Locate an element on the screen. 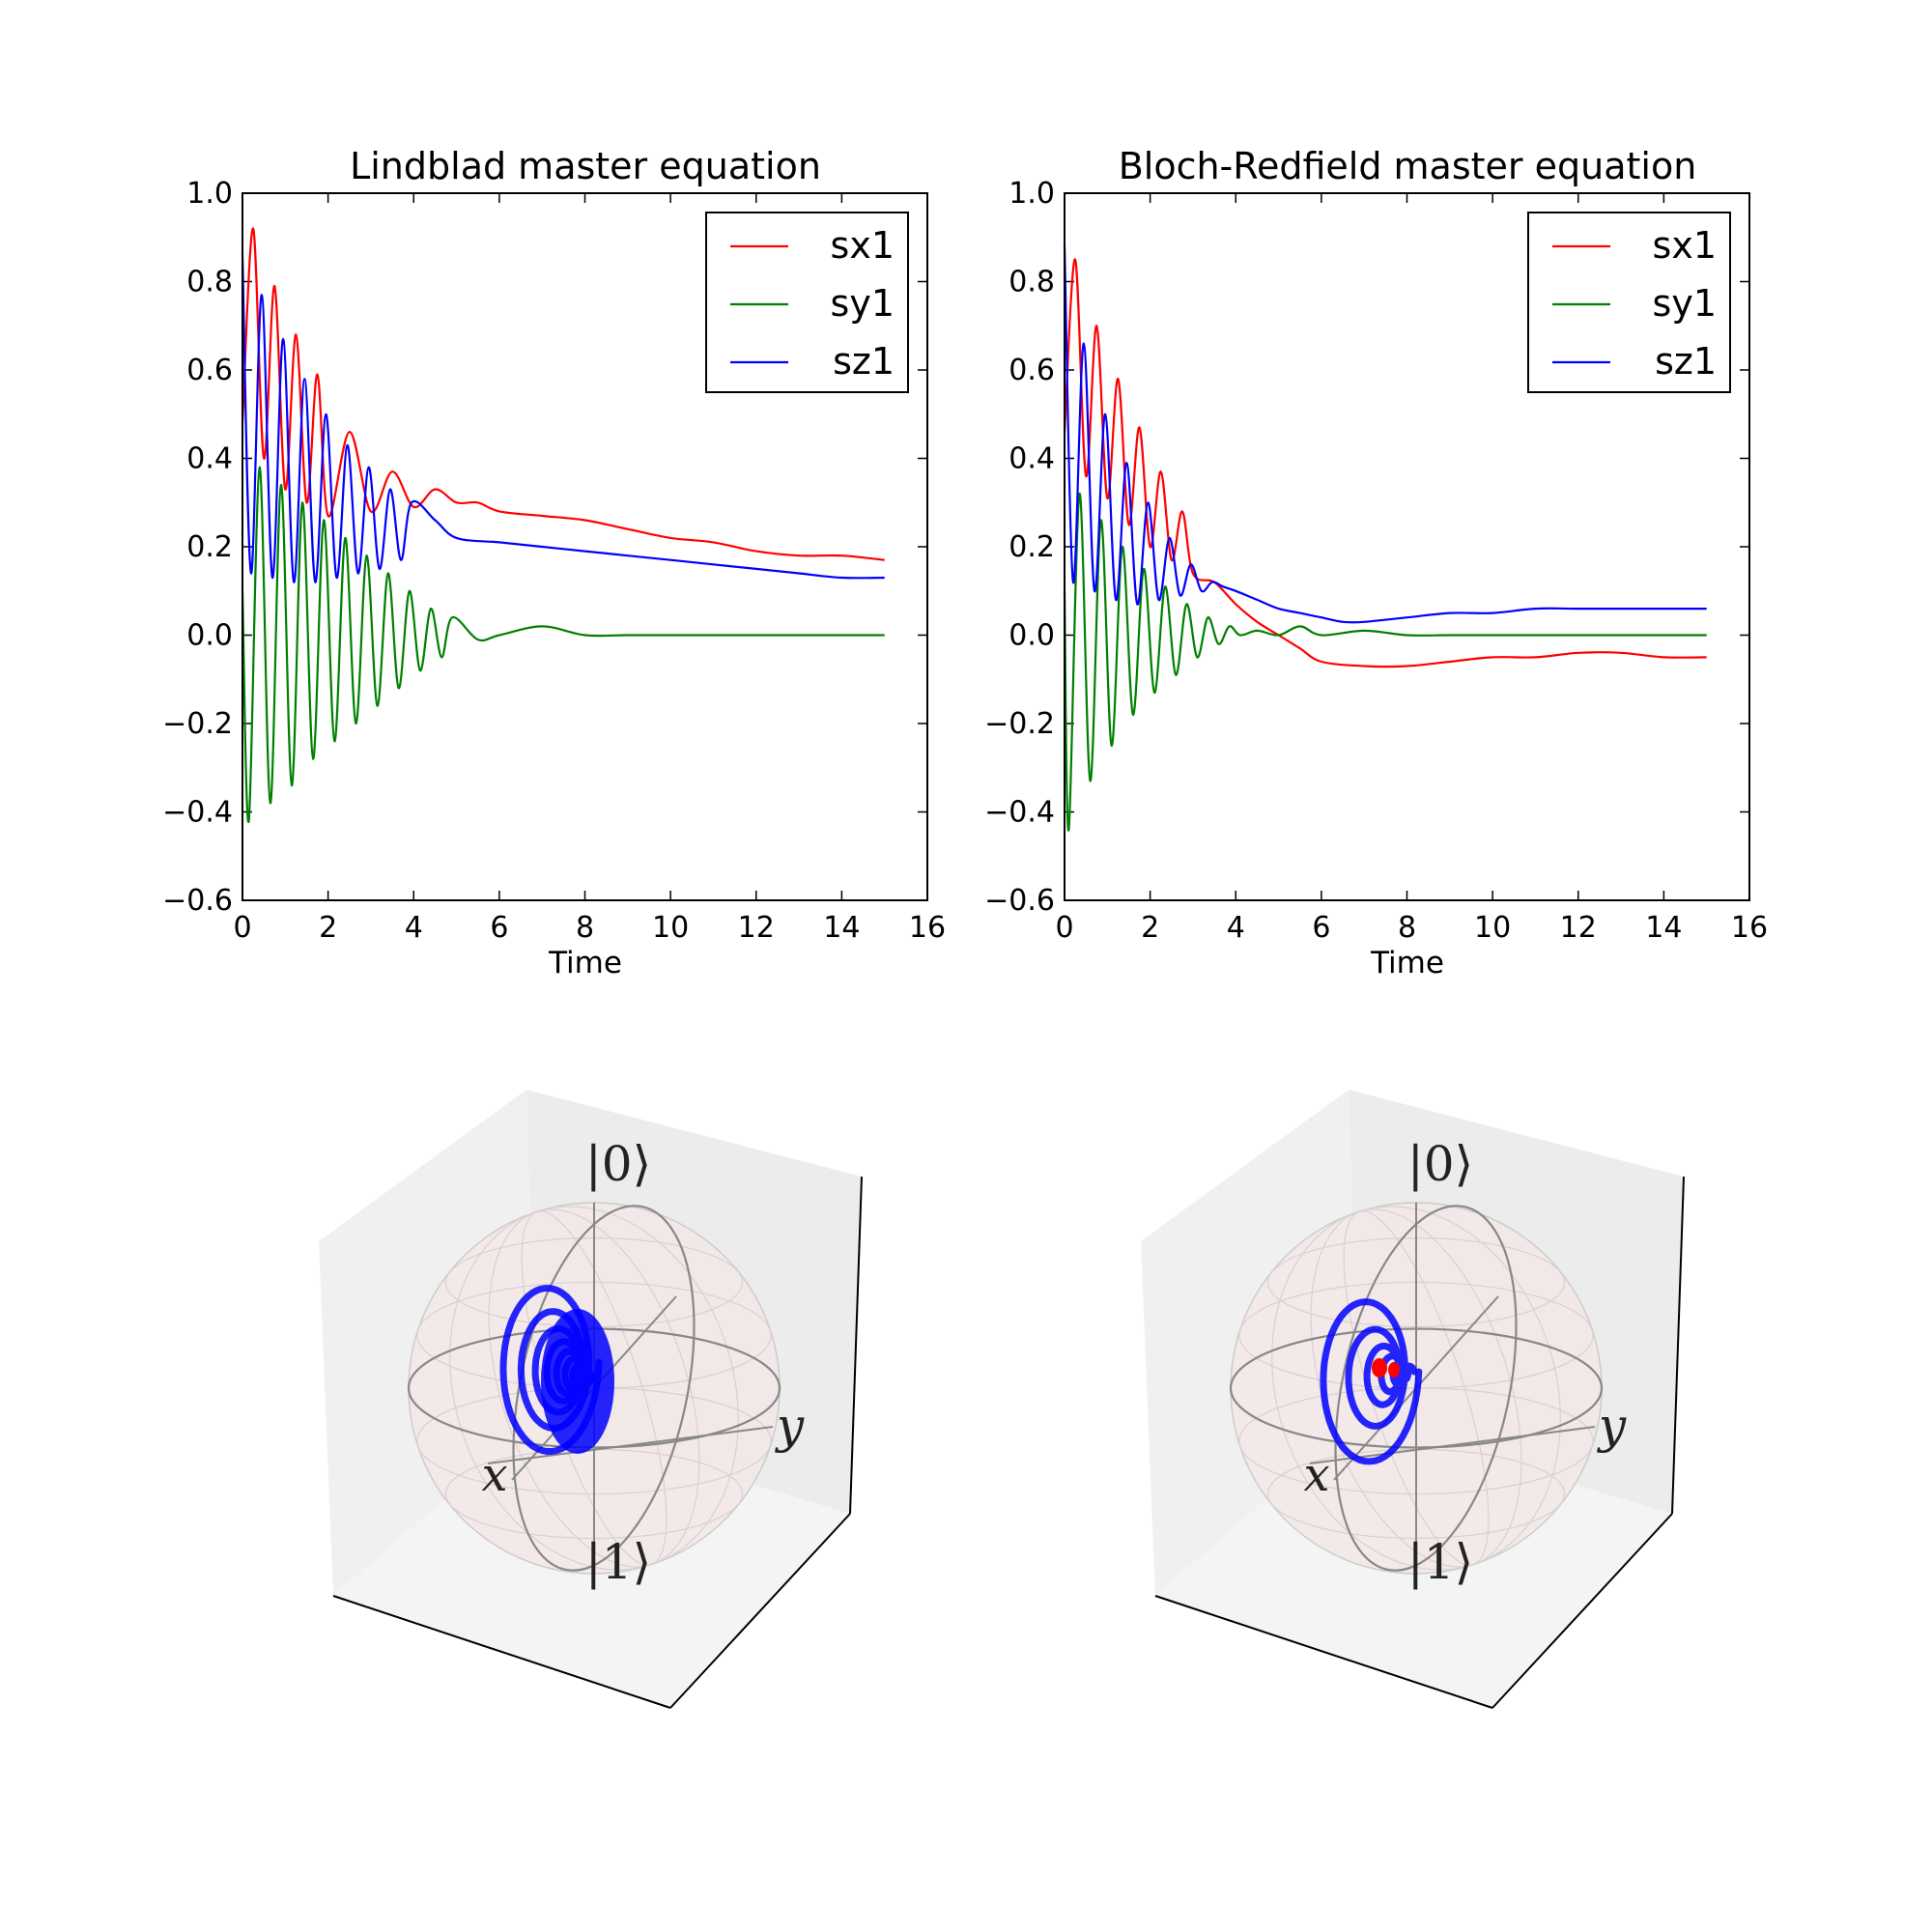 This screenshot has height=1932, width=1932. legend-box is located at coordinates (807, 302).